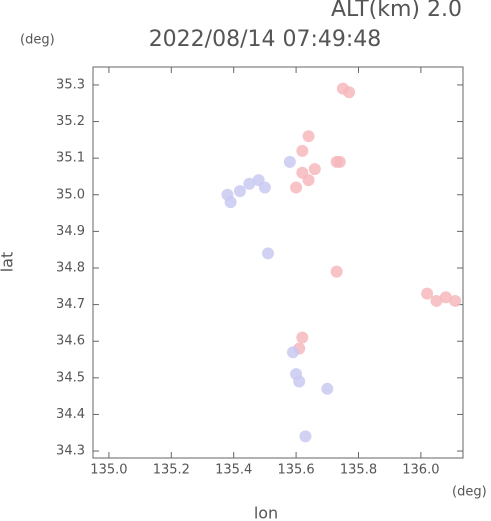 Image resolution: width=491 pixels, height=521 pixels. Describe the element at coordinates (171, 470) in the screenshot. I see `x-tick-label: 135.2` at that location.